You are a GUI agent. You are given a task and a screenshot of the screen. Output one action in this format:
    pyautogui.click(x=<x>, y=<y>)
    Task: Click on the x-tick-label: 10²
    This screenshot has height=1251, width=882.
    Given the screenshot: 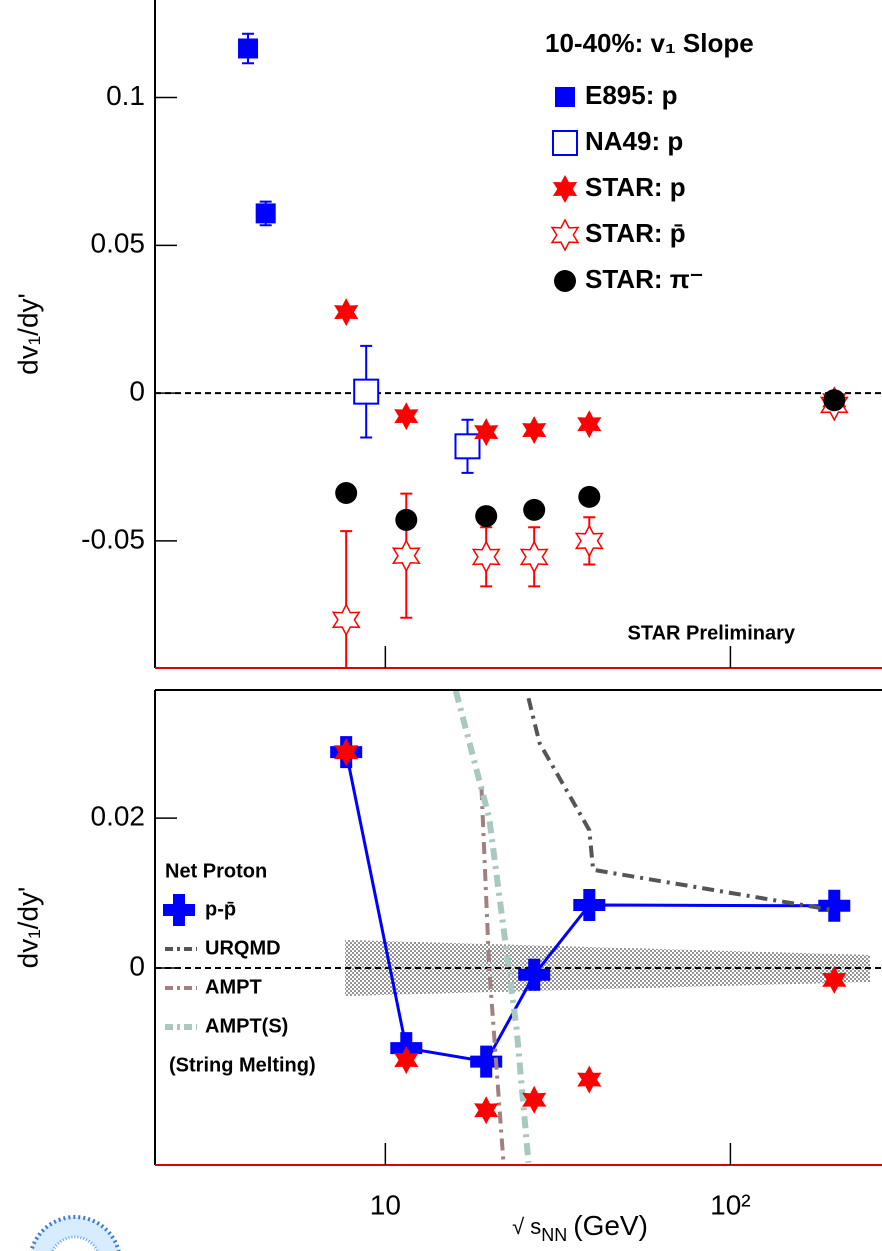 What is the action you would take?
    pyautogui.click(x=730, y=1204)
    